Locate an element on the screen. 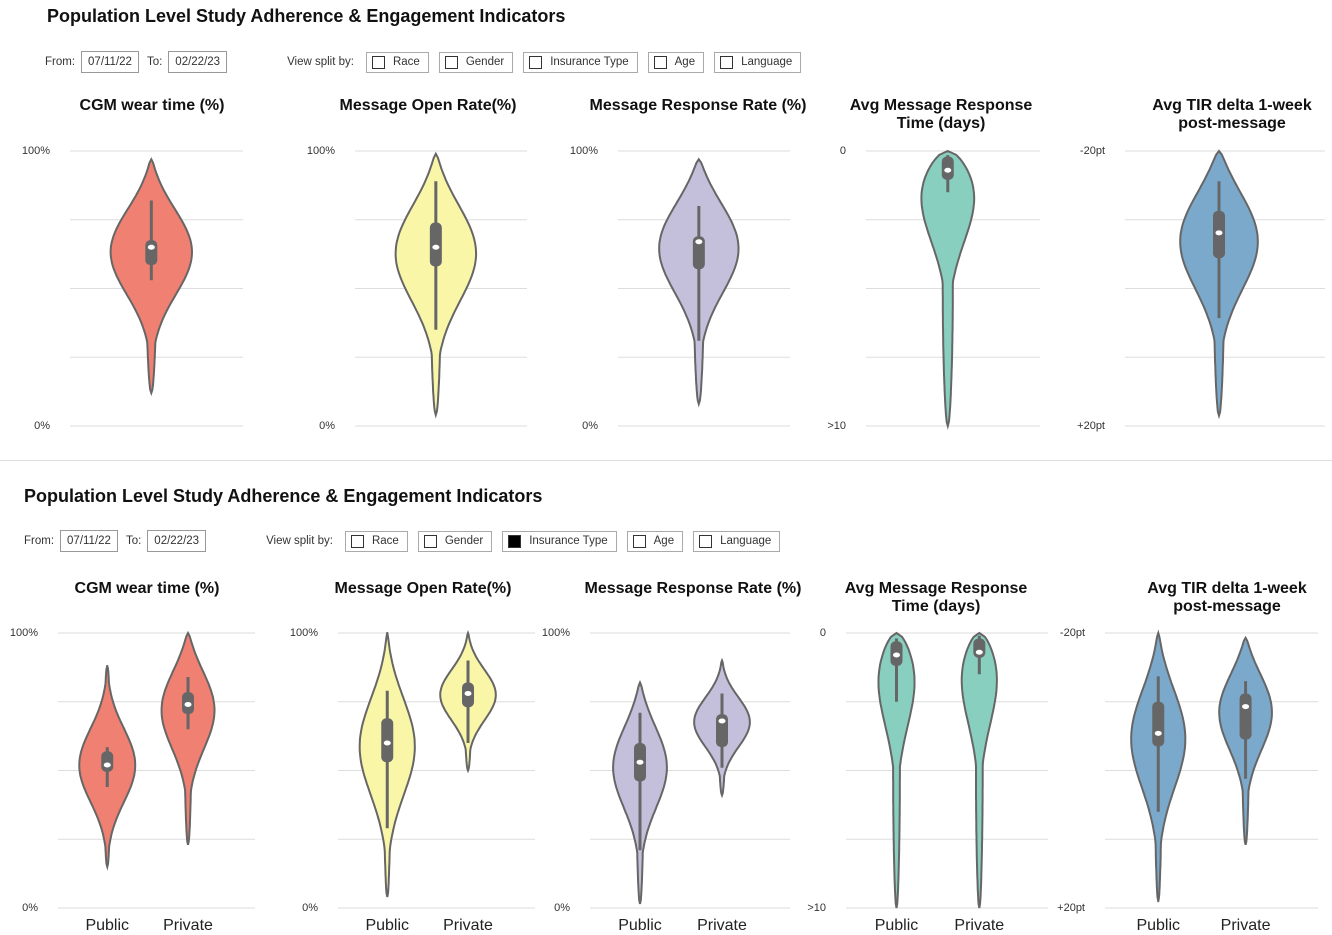 The image size is (1332, 935). chart-title: CGM wear time (%) is located at coordinates (152, 105).